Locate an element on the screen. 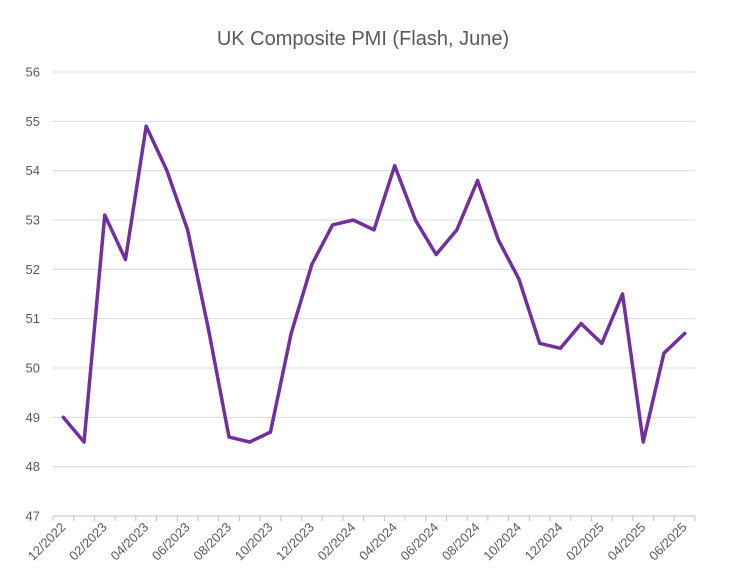 Image resolution: width=743 pixels, height=588 pixels. x-tick-label: 08/2023 is located at coordinates (212, 542).